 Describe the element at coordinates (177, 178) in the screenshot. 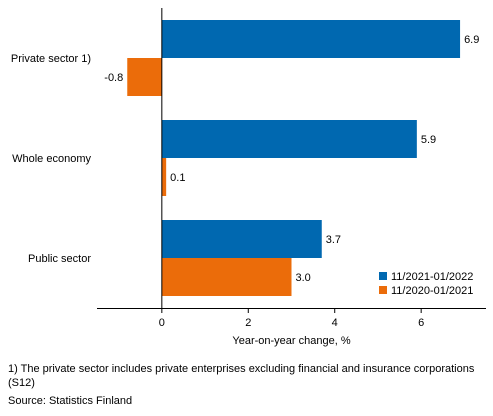

I see `data-label: 0.1` at that location.